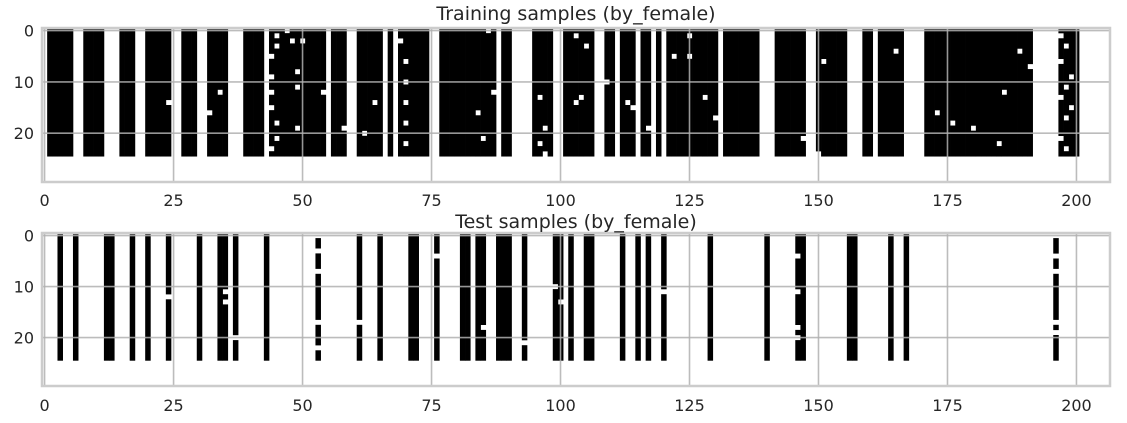 This screenshot has height=423, width=1127. I want to click on test-title: Test samples (by_female), so click(575, 222).